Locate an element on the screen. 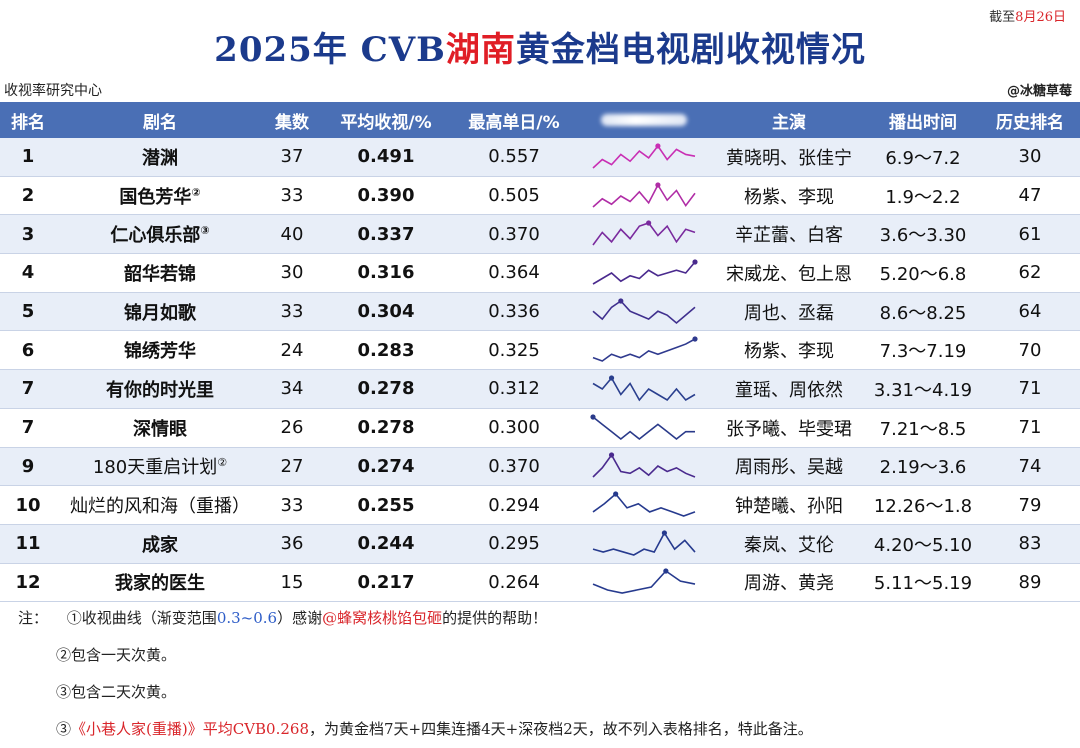 This screenshot has height=748, width=1080. col-peak-rating: 最高单日/% is located at coordinates (514, 120).